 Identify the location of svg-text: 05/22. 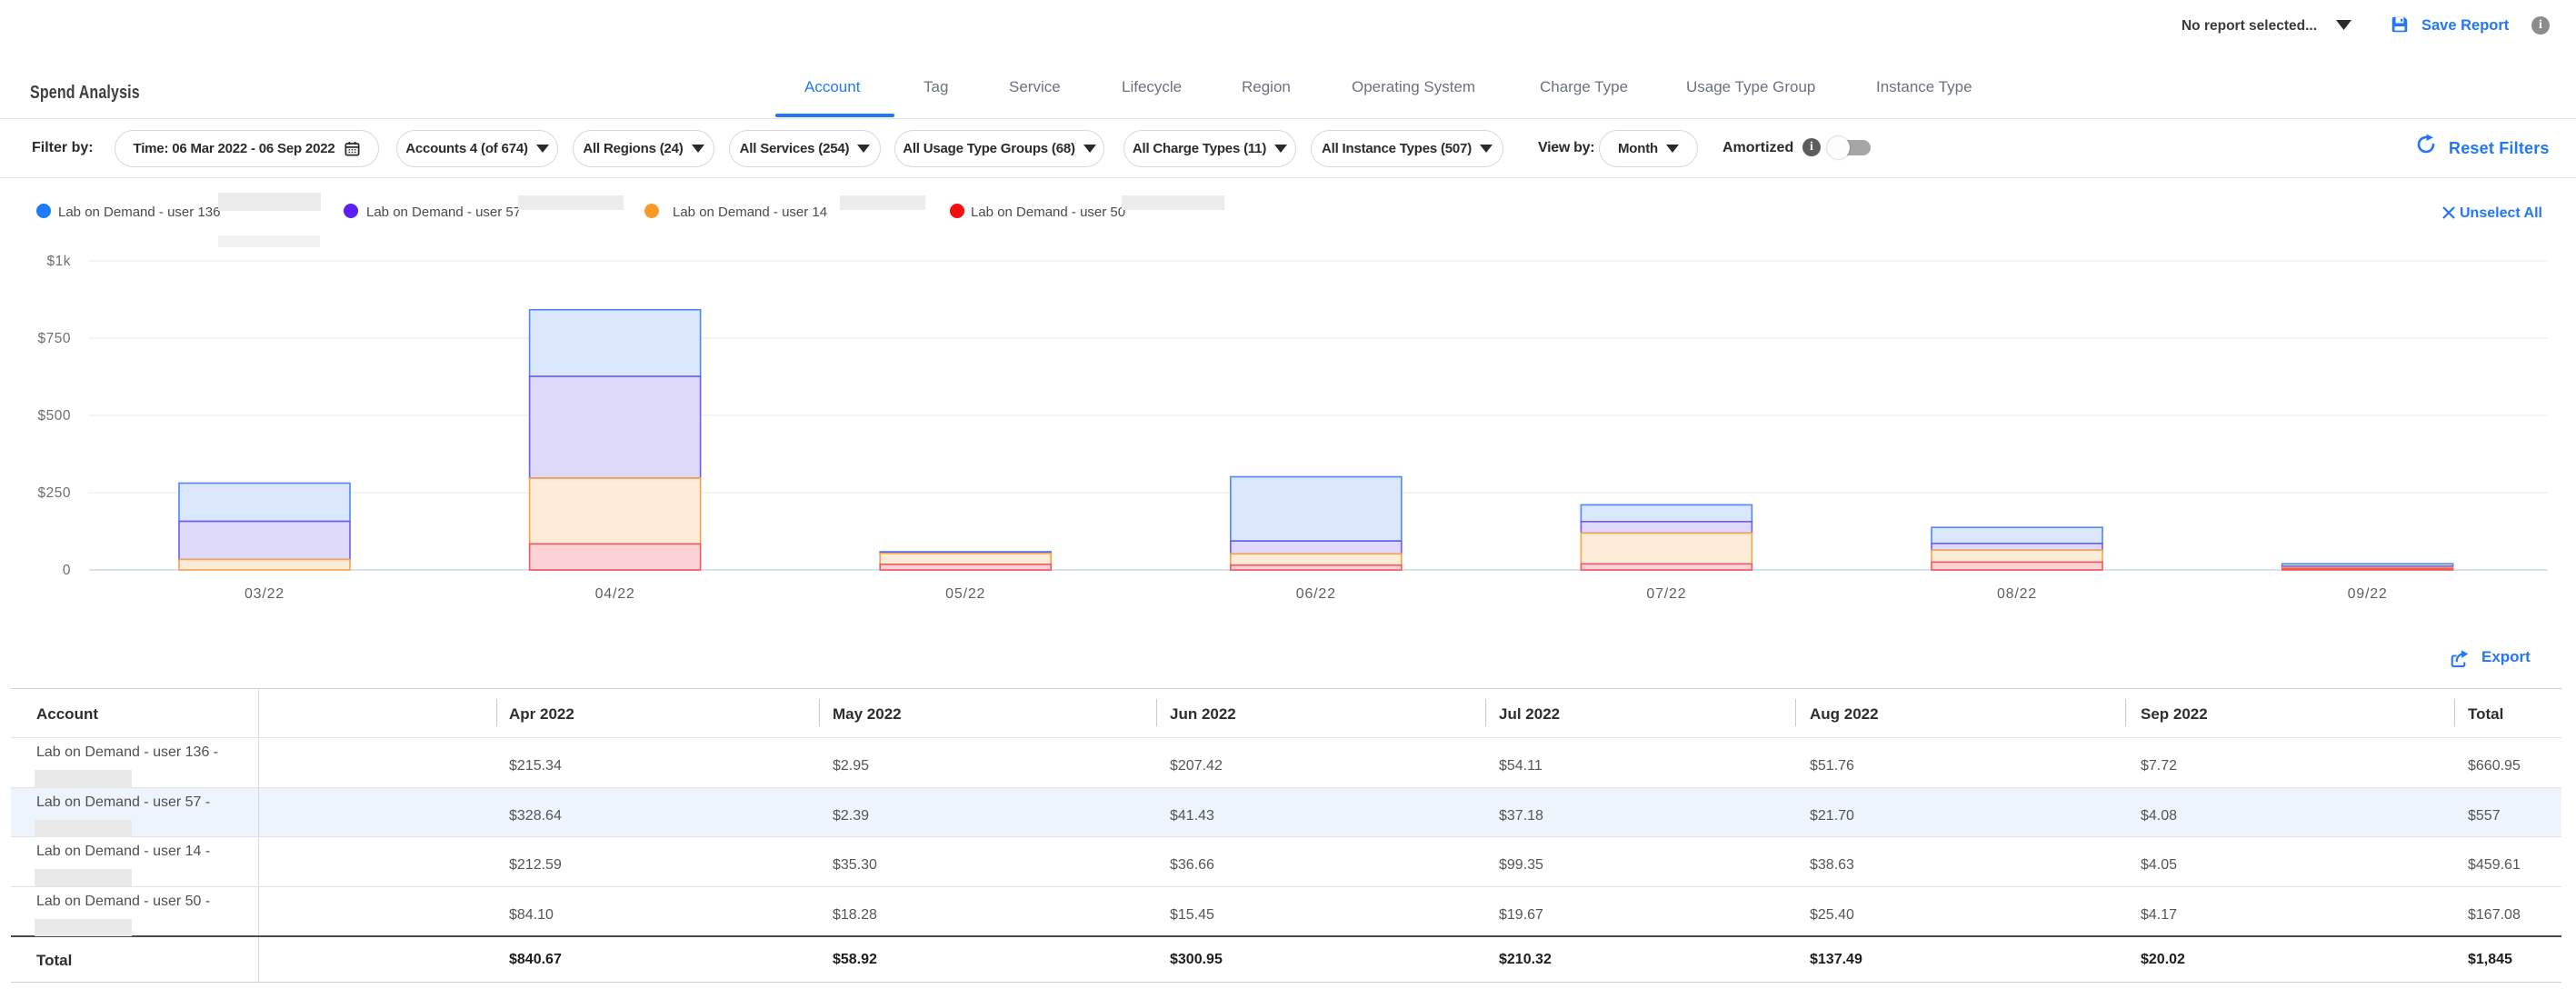
(965, 594).